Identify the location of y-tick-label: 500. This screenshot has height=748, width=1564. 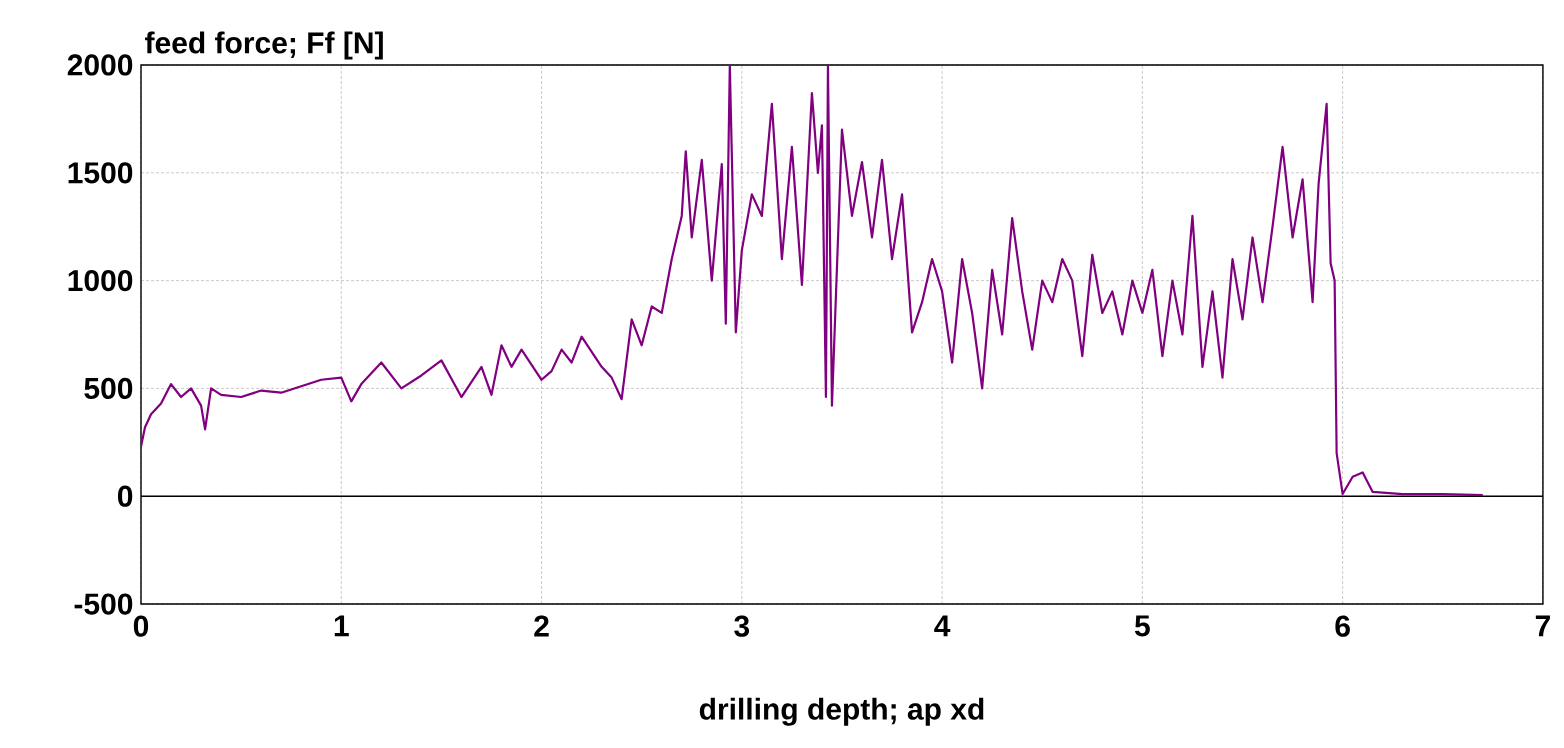
(108, 388).